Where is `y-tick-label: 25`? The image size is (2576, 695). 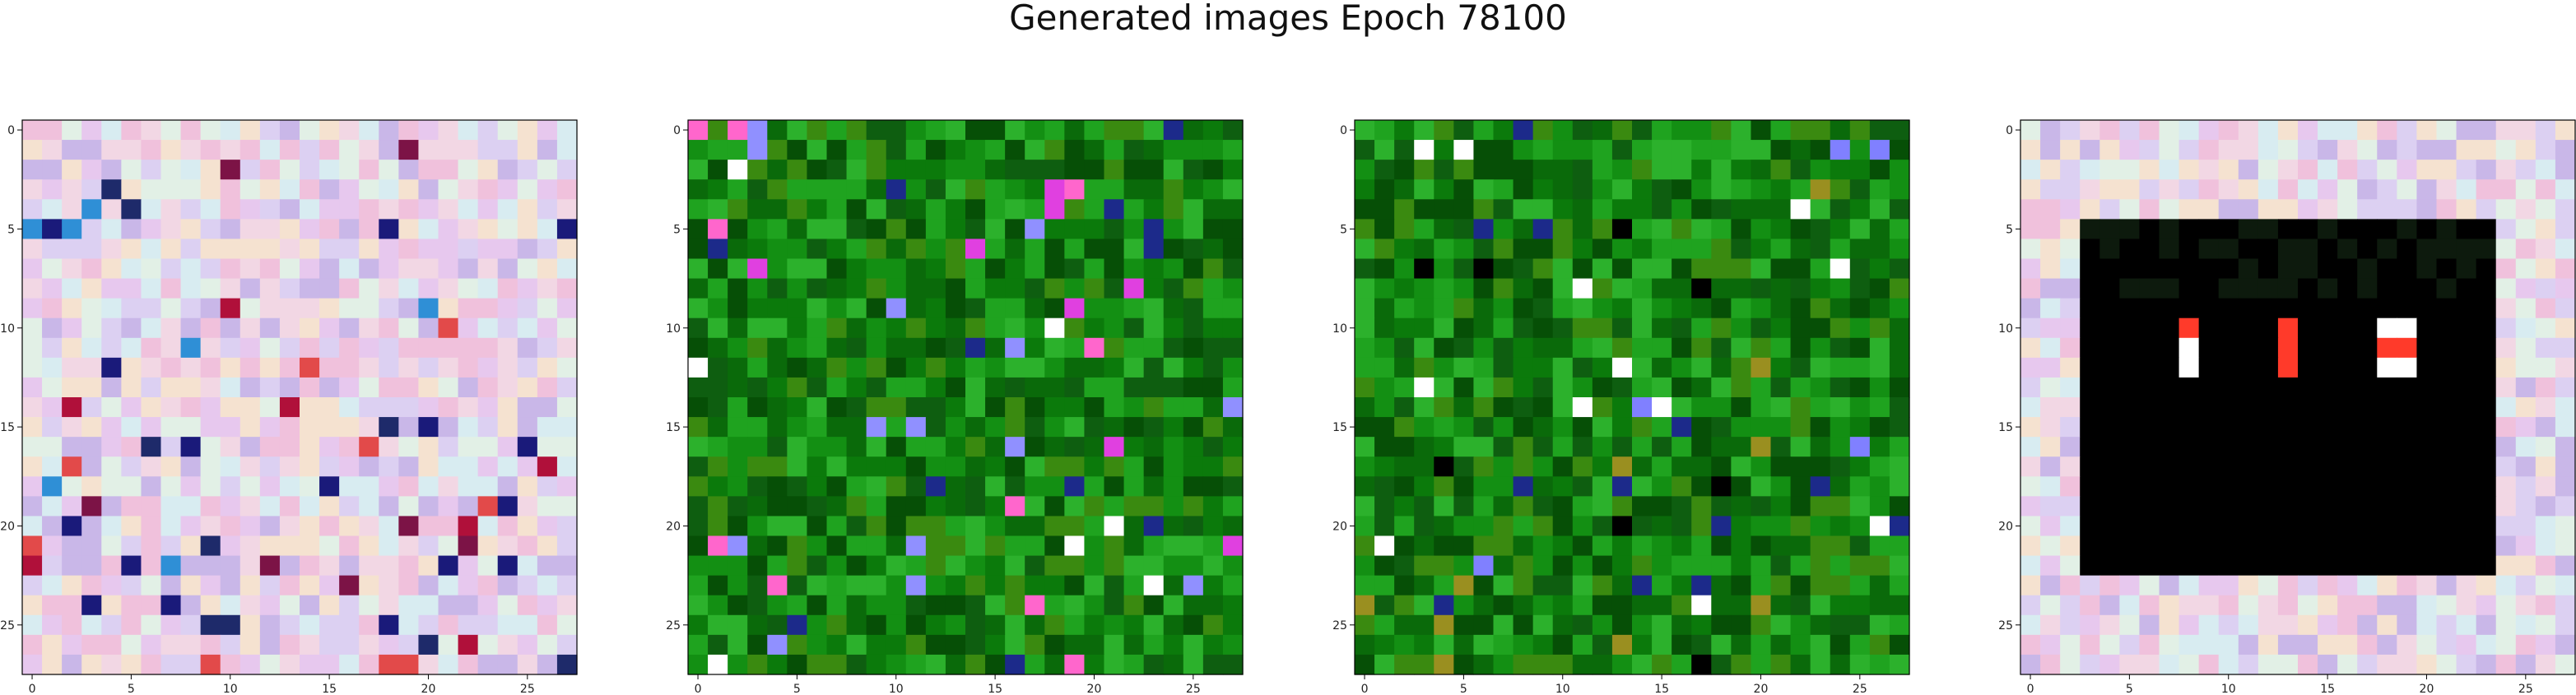 y-tick-label: 25 is located at coordinates (673, 625).